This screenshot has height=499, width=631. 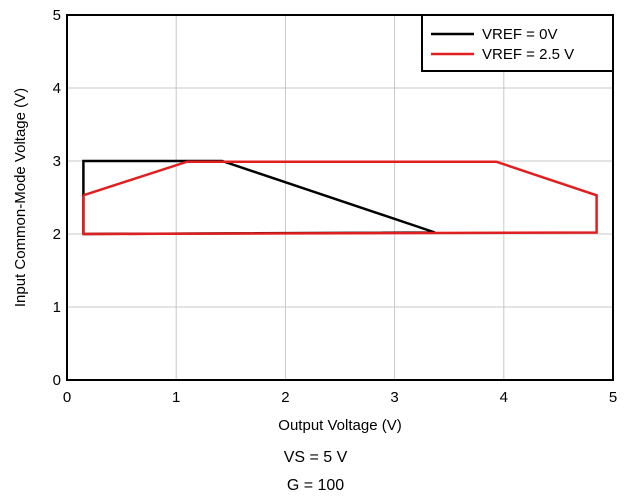 I want to click on y-tick-label: 2, so click(x=57, y=234).